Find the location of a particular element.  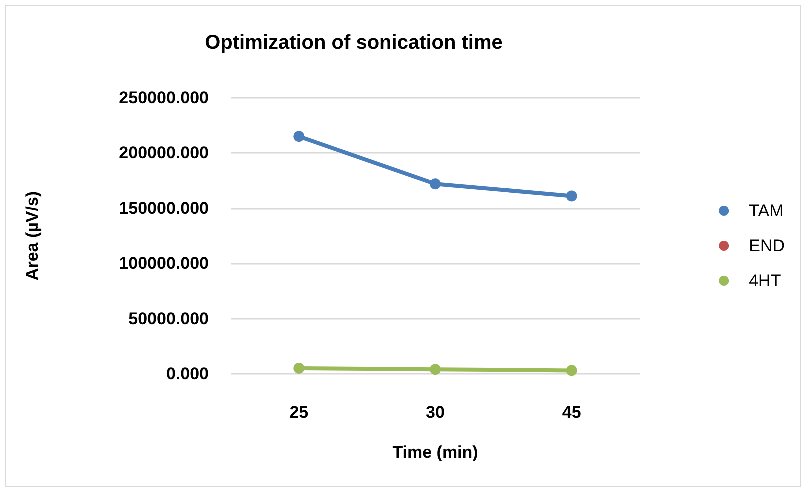

y-tick-label: 150000.000 is located at coordinates (164, 208).